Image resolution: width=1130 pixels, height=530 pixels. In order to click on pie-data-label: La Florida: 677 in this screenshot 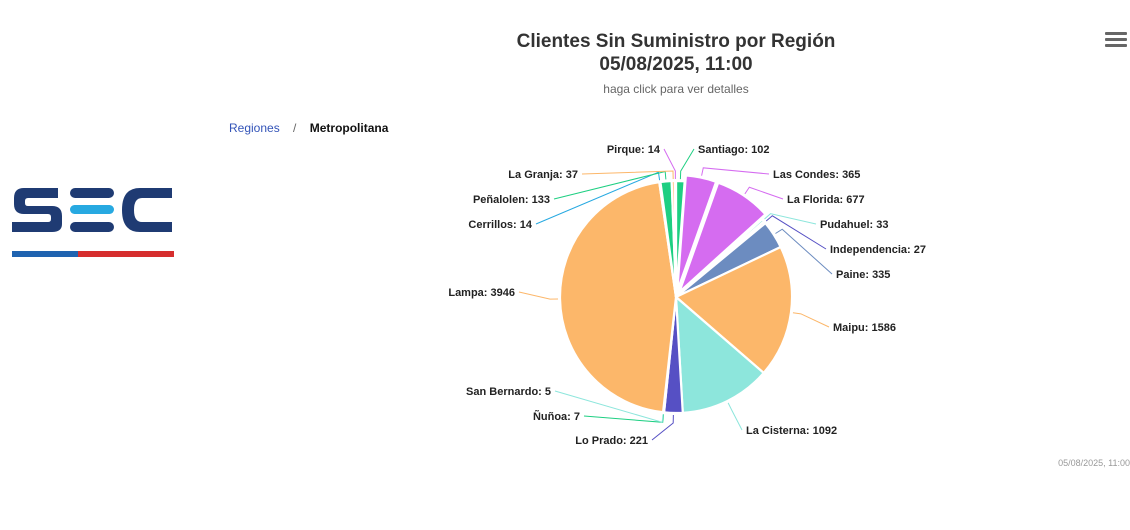, I will do `click(826, 200)`.